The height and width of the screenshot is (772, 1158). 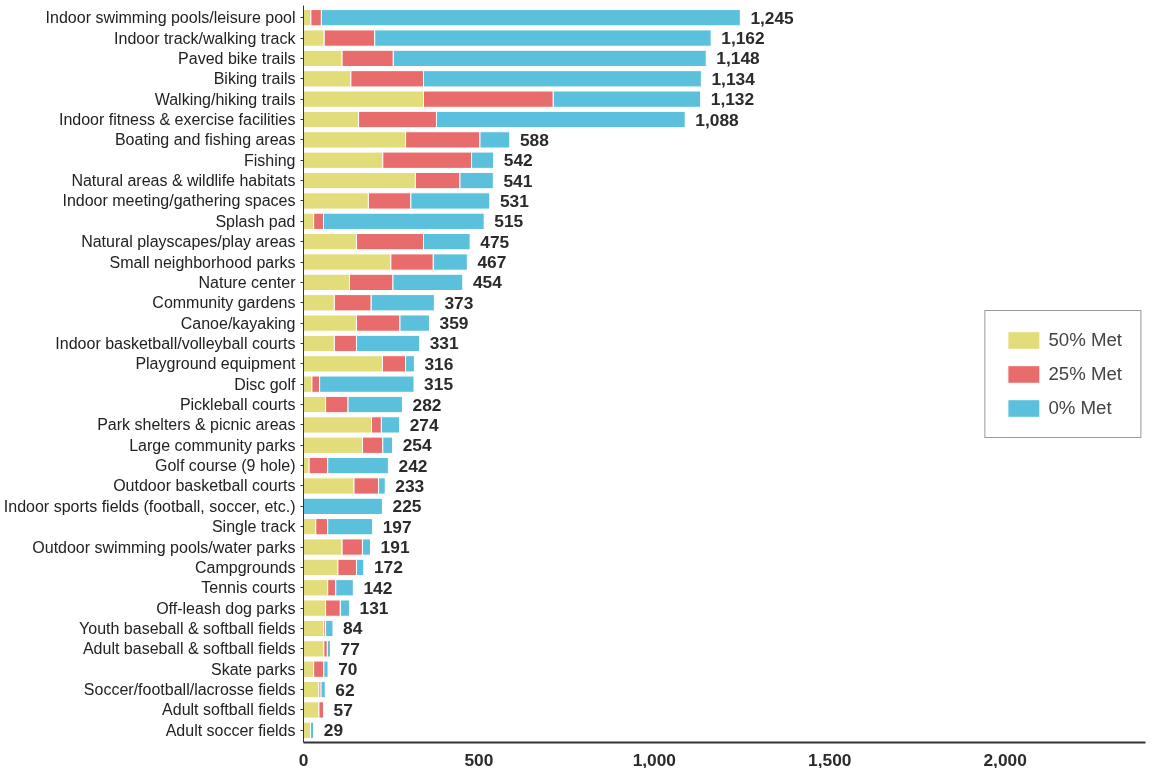 I want to click on total-label: 467, so click(x=492, y=262).